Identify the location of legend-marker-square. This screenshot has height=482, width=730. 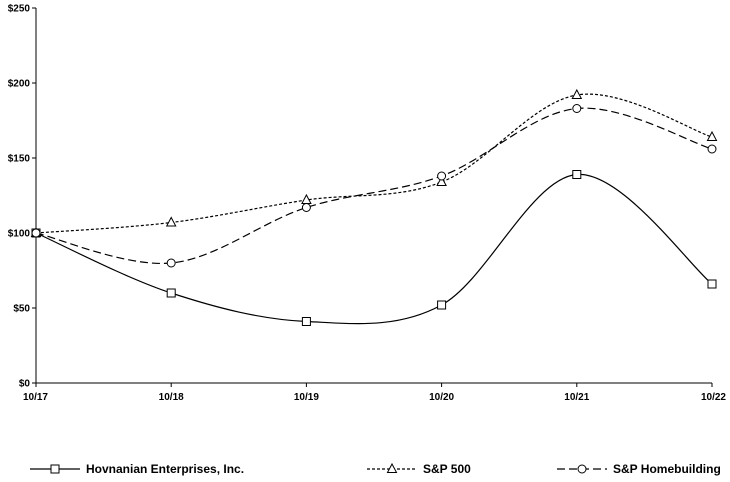
(55, 469).